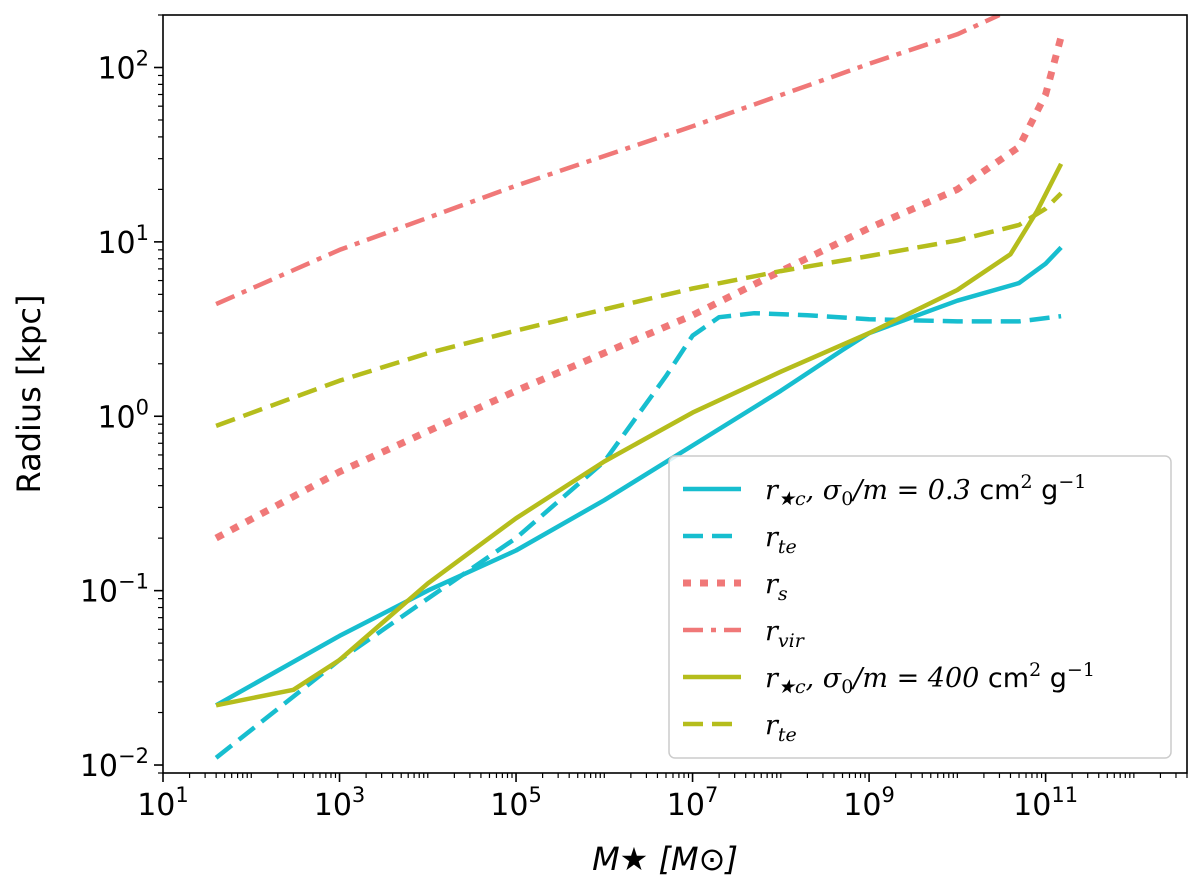  What do you see at coordinates (869, 803) in the screenshot?
I see `x-tick-label: 10⁹` at bounding box center [869, 803].